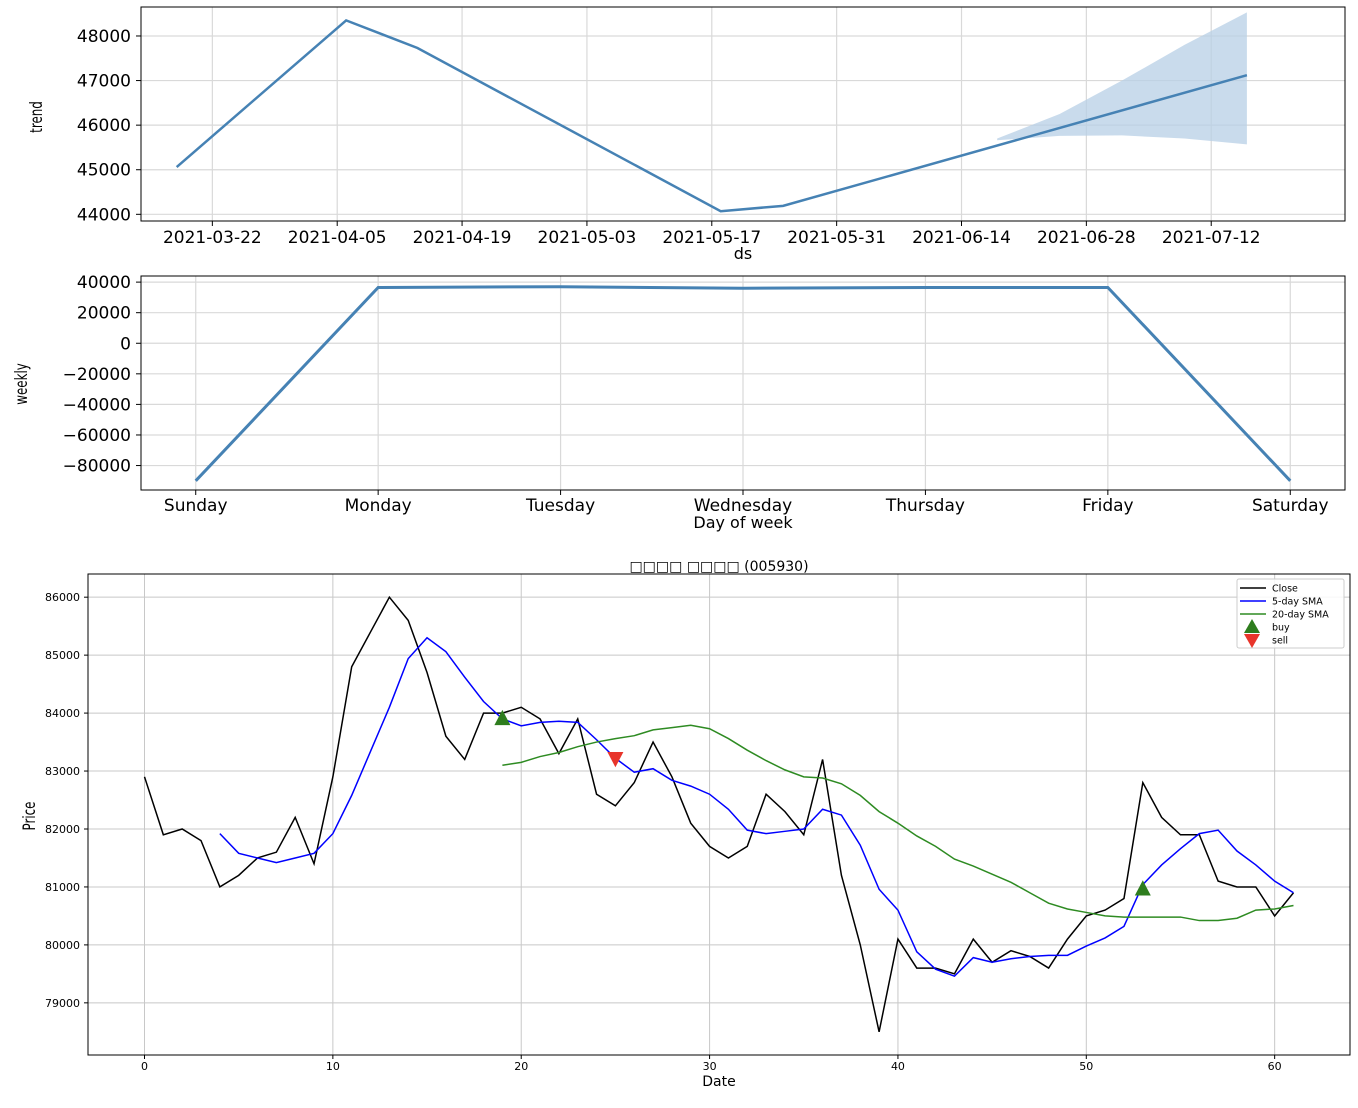 Image resolution: width=1358 pixels, height=1108 pixels. I want to click on weekly-y-tick-label: −20000, so click(97, 375).